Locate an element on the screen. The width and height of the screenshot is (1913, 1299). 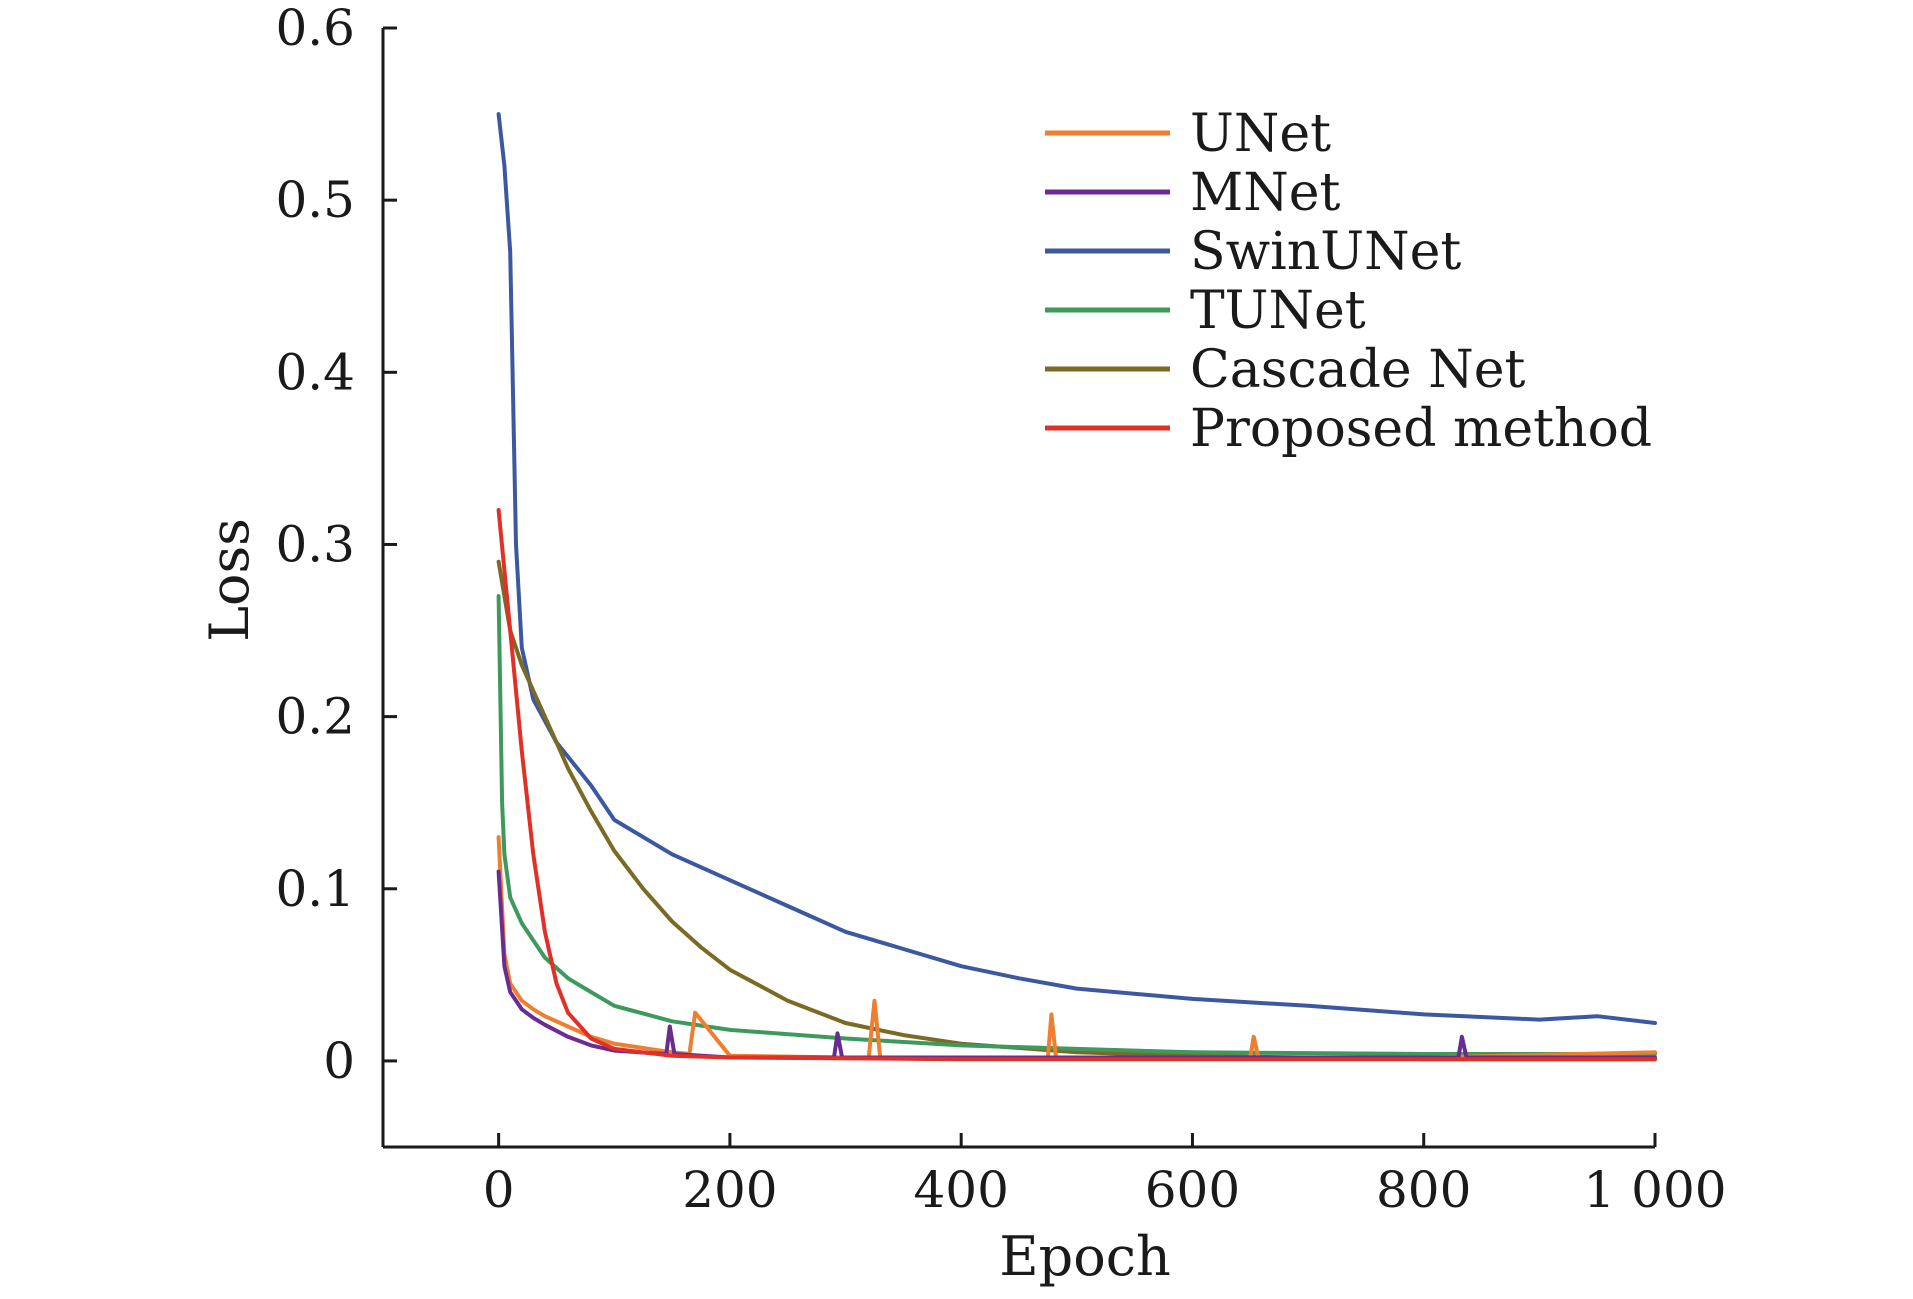
x-tick-label: 400 is located at coordinates (960, 1190).